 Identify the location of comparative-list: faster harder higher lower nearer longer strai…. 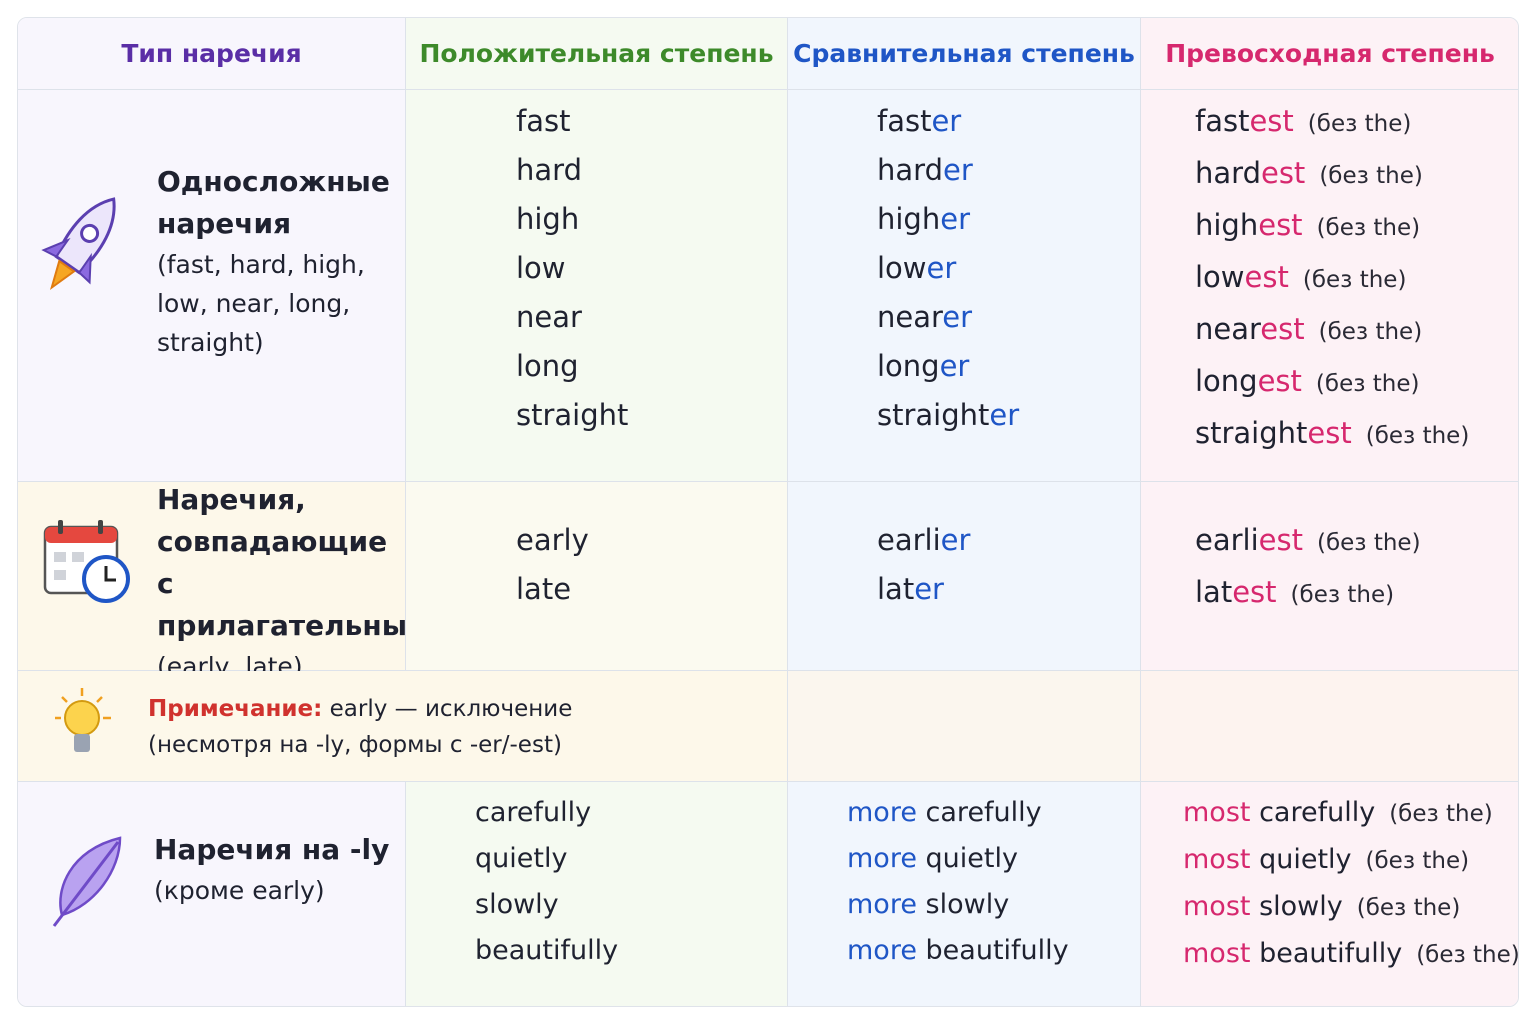
(948, 268).